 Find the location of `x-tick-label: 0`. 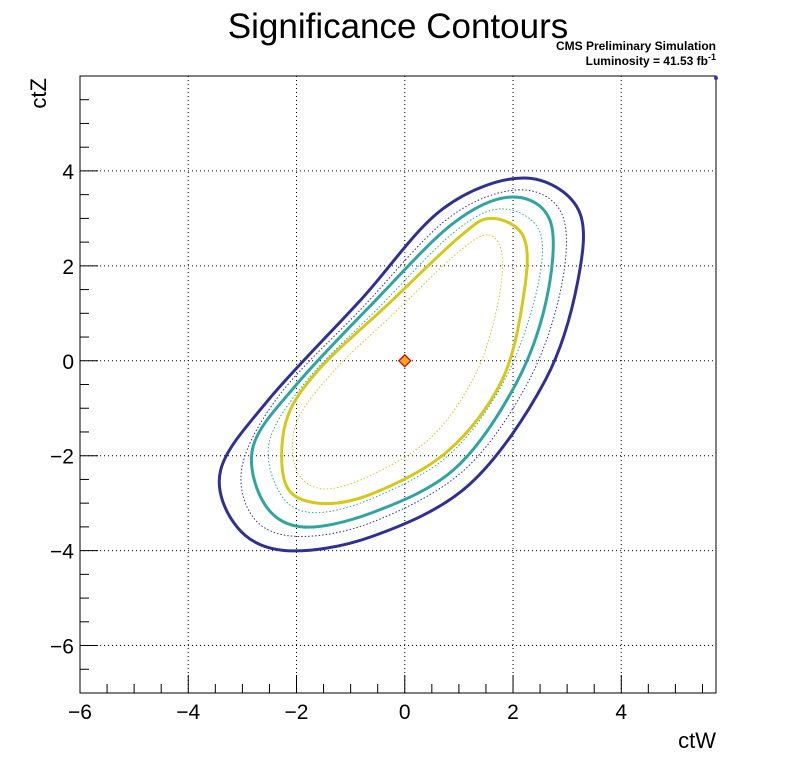

x-tick-label: 0 is located at coordinates (405, 712).